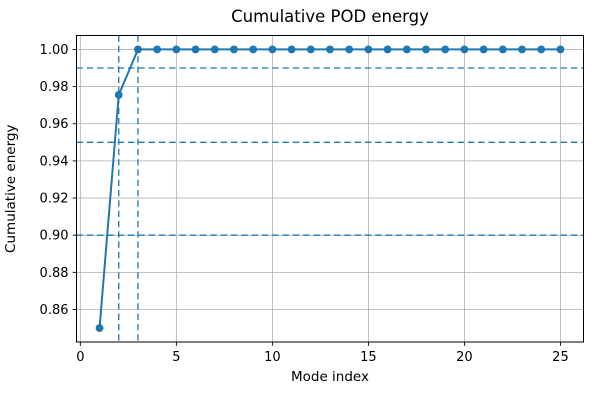 This screenshot has height=400, width=600. What do you see at coordinates (54, 124) in the screenshot?
I see `y-tick-label: 0.96` at bounding box center [54, 124].